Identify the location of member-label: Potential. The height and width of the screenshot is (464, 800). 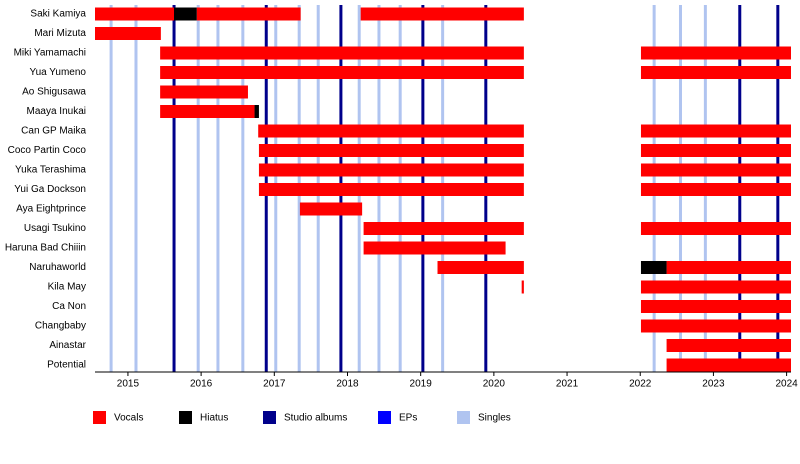
(66, 365).